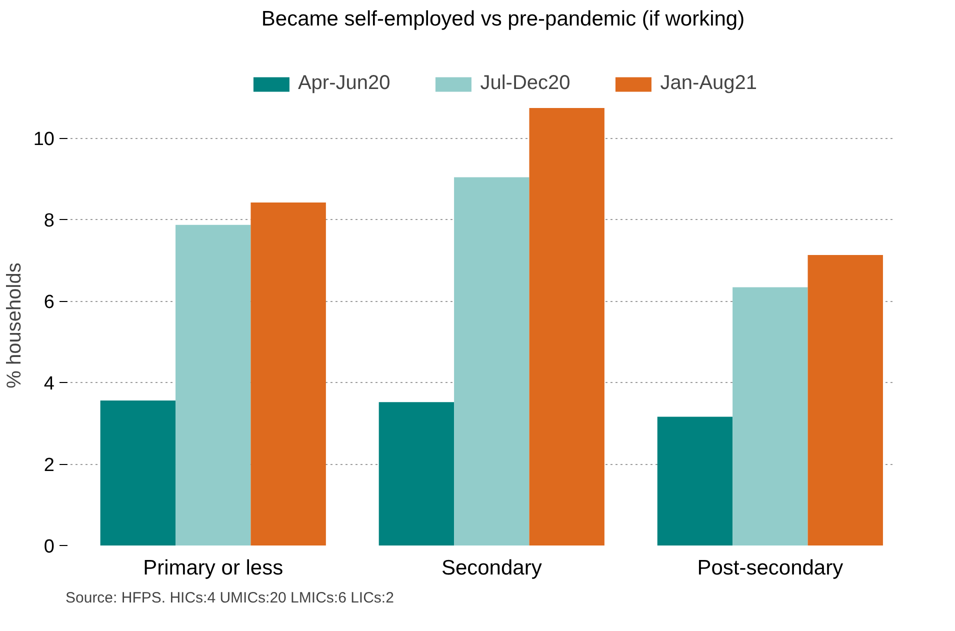  I want to click on x-tick-label: Post-secondary, so click(770, 568).